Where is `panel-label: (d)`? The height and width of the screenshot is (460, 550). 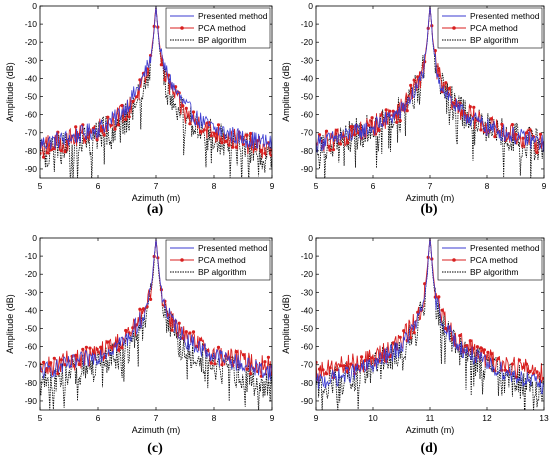 panel-label: (d) is located at coordinates (428, 448).